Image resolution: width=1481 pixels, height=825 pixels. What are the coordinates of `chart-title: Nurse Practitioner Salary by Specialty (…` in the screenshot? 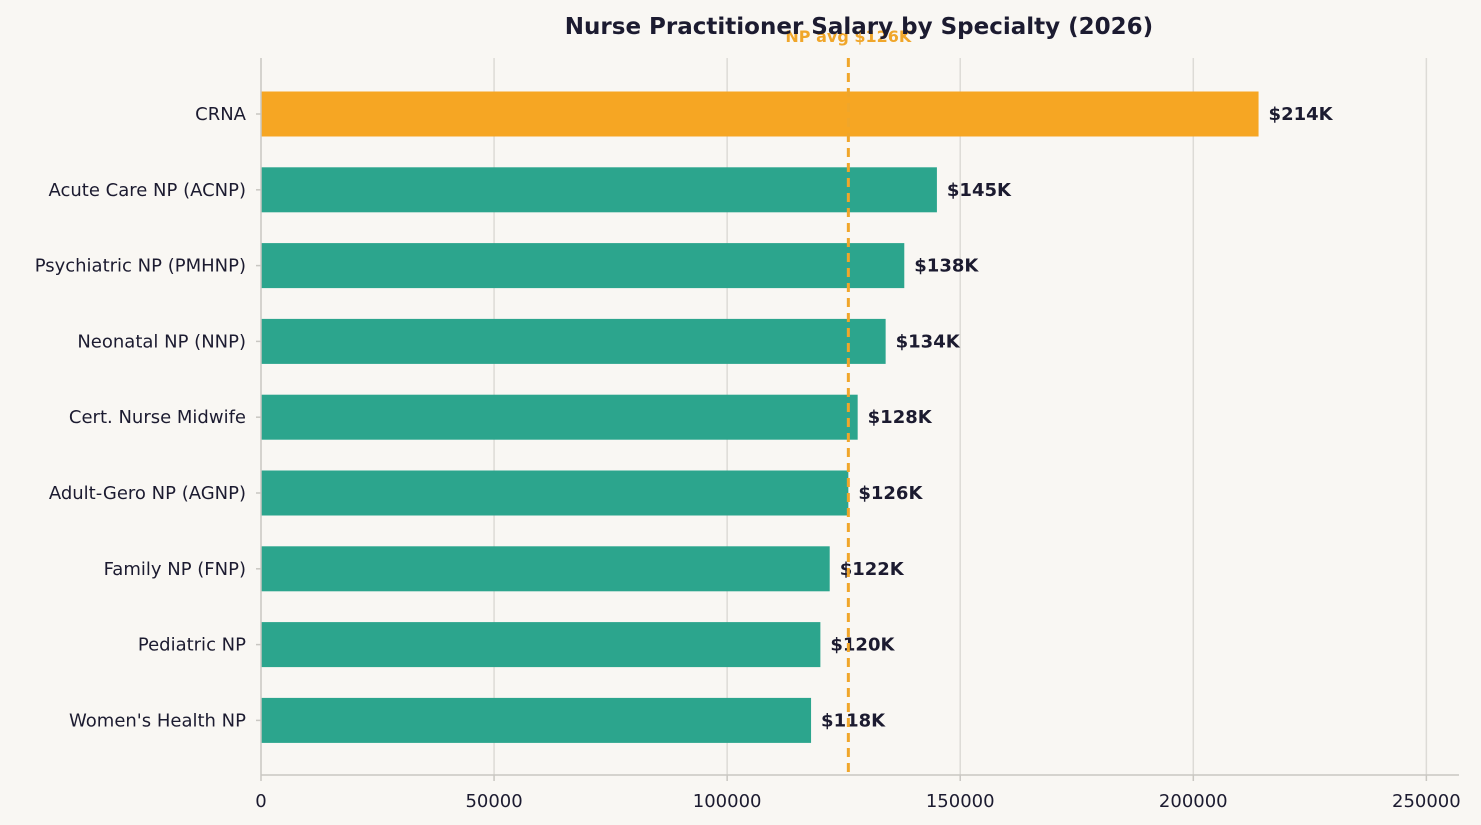 It's located at (859, 27).